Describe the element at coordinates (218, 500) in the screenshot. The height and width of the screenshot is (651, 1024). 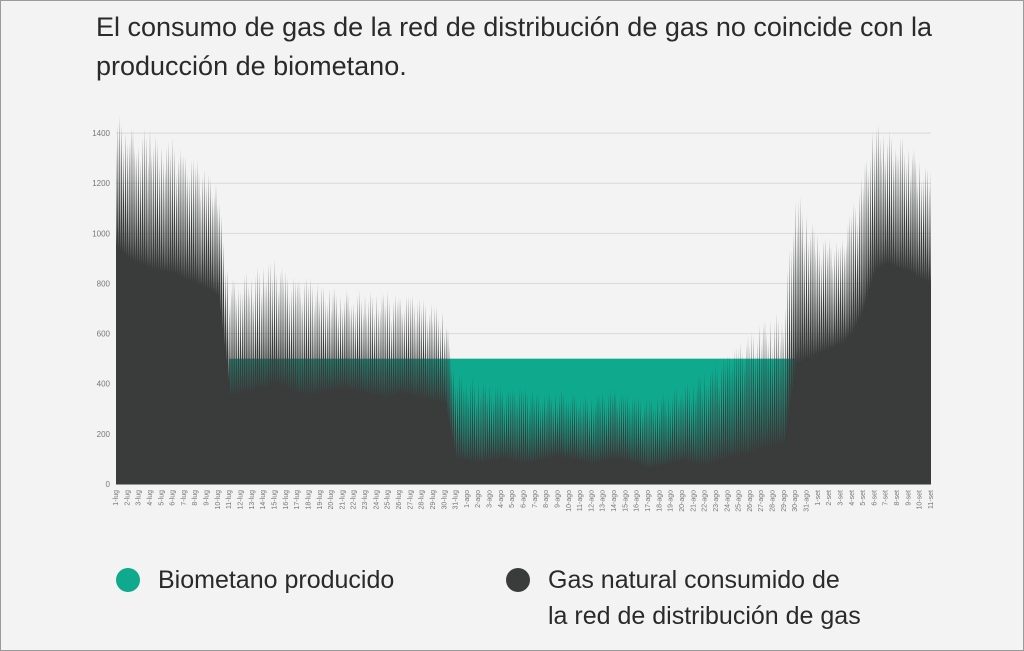
I see `x-tick-label-9: 10-lug` at that location.